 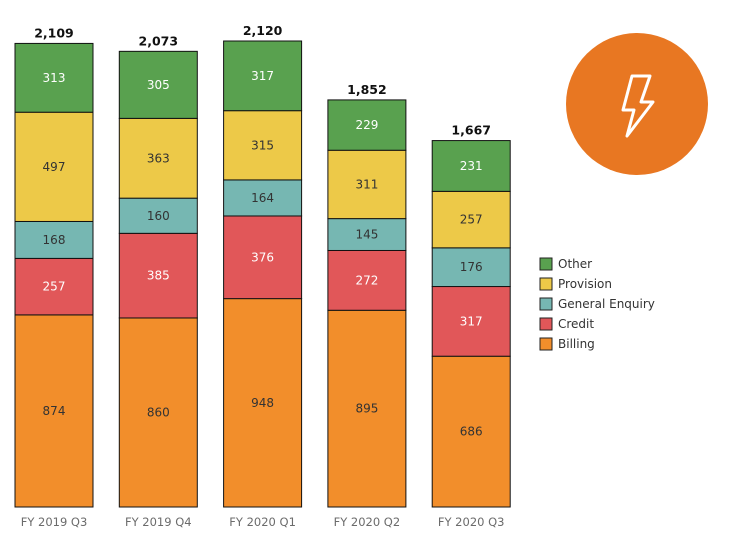 I want to click on lightning-bolt-icon, so click(x=638, y=106).